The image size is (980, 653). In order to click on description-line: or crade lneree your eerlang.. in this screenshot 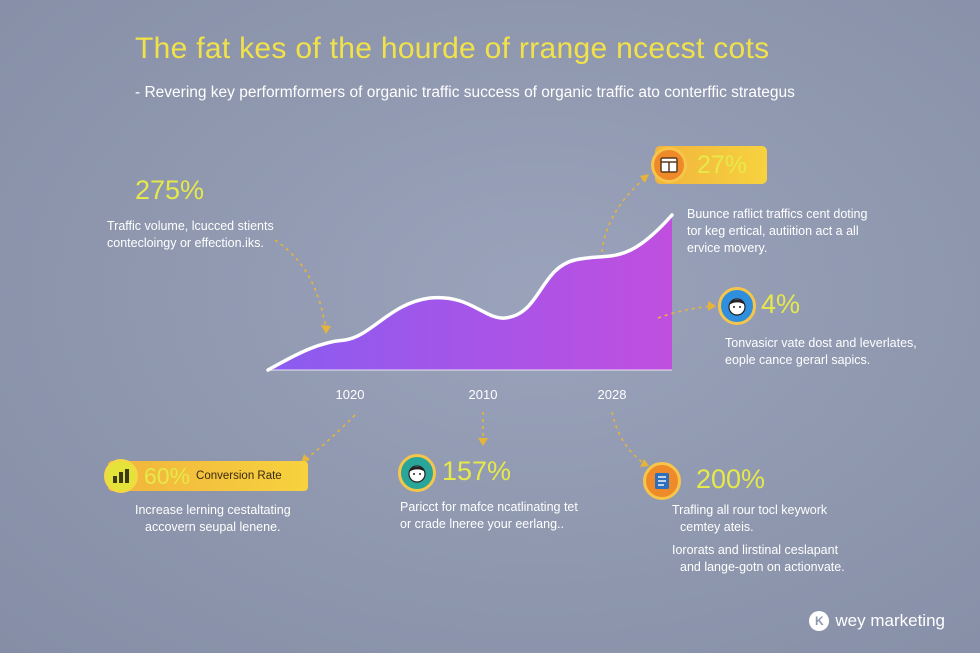, I will do `click(482, 524)`.